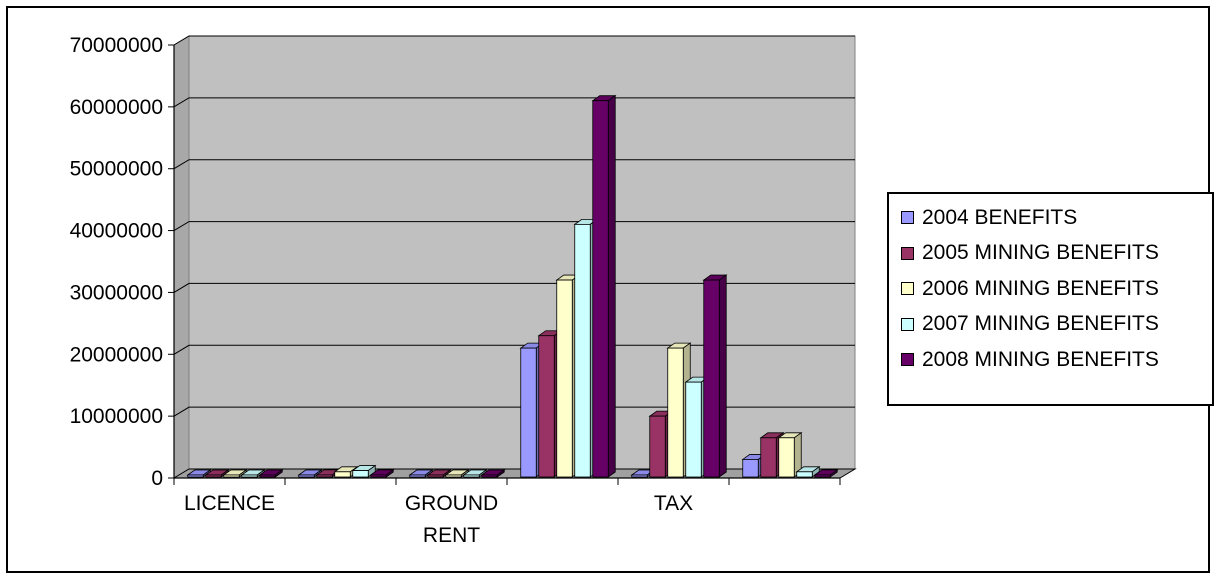  I want to click on legend-item-2005-mining-benefits: 2005 MINING BENEFITS, so click(1056, 254).